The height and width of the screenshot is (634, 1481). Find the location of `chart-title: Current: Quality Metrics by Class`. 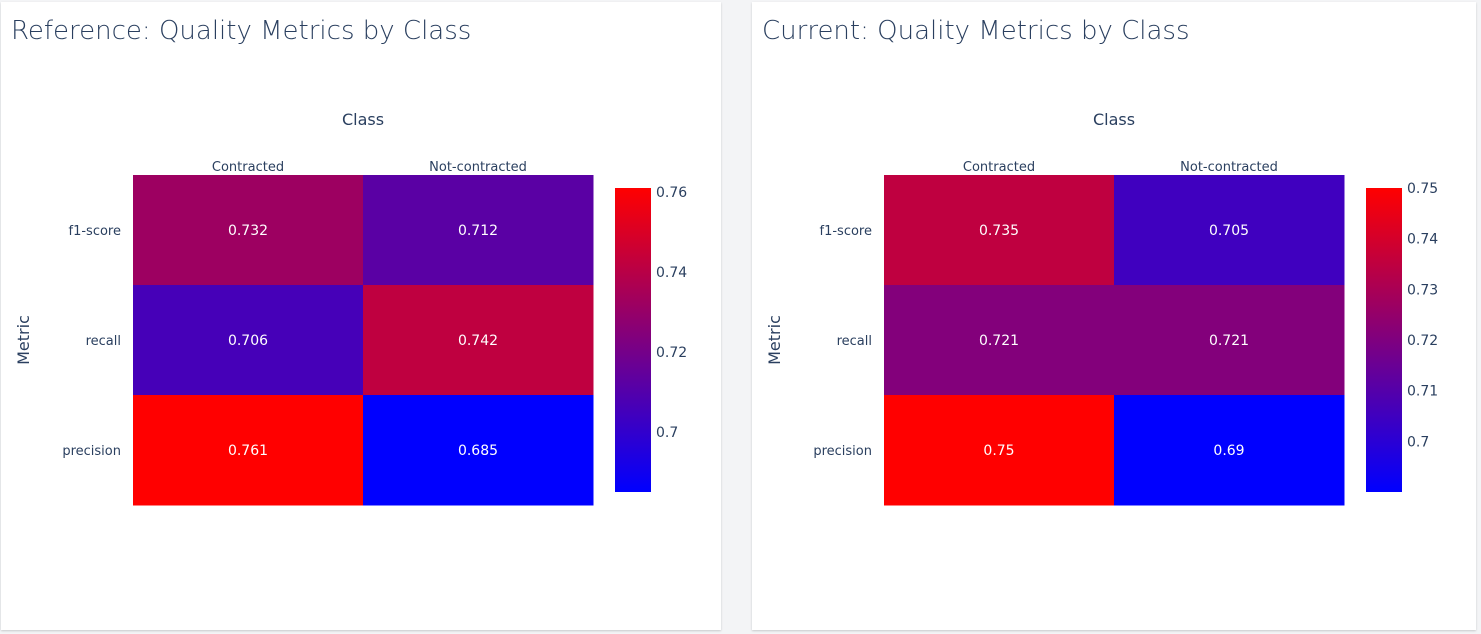

chart-title: Current: Quality Metrics by Class is located at coordinates (976, 31).